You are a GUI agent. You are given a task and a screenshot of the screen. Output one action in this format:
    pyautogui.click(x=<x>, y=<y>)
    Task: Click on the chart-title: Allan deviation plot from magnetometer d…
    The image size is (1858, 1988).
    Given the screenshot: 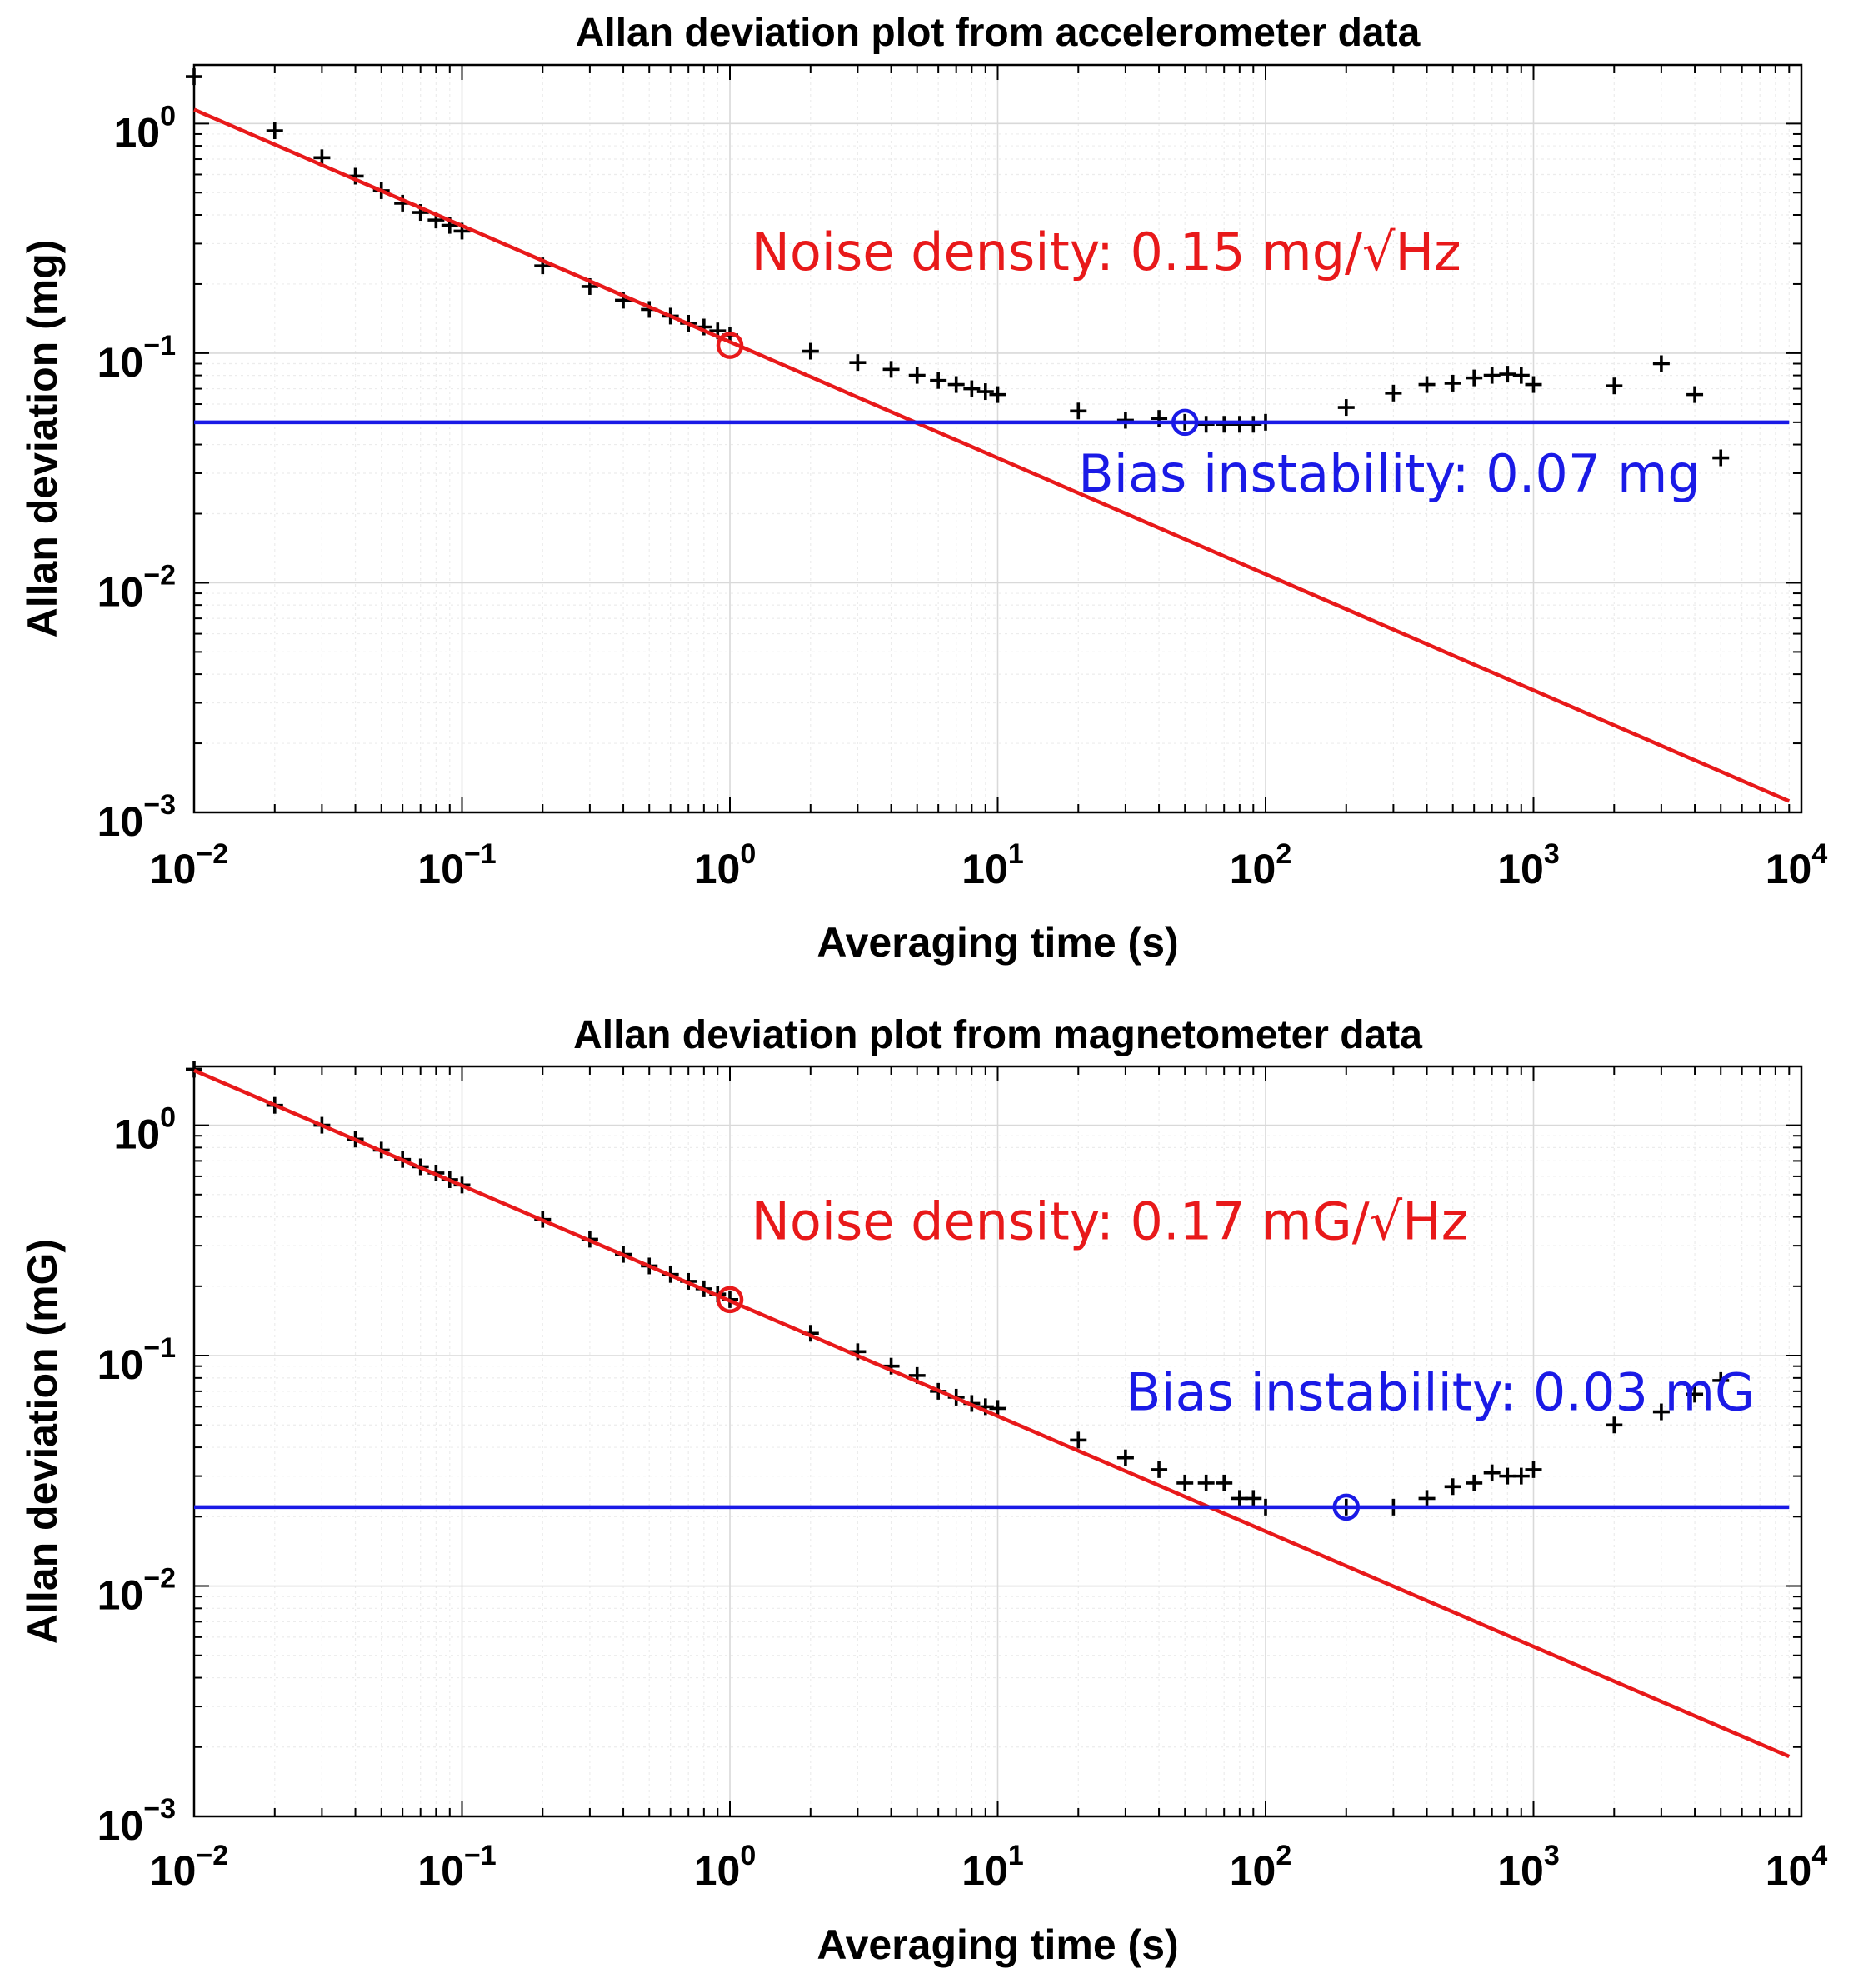 What is the action you would take?
    pyautogui.click(x=997, y=1035)
    